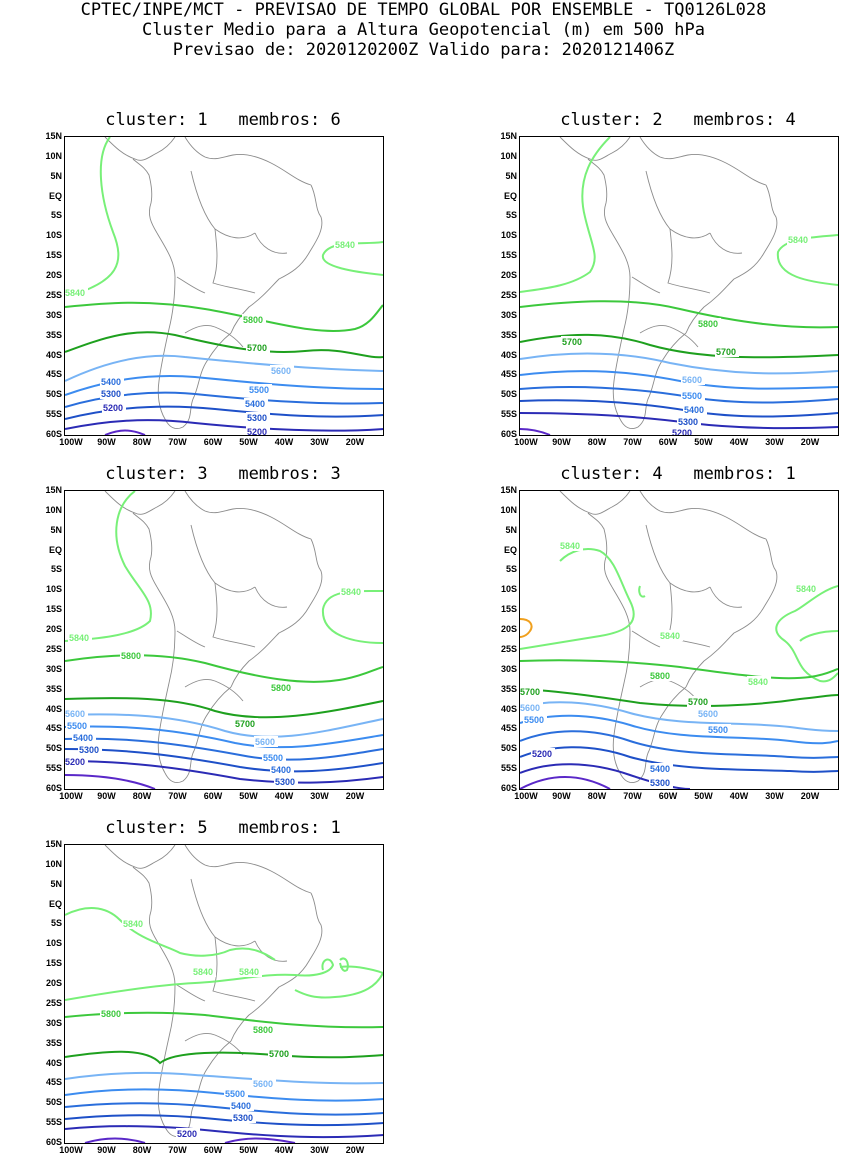 The image size is (847, 1160). Describe the element at coordinates (223, 120) in the screenshot. I see `cluster-title: cluster: 1 membros: 6` at that location.